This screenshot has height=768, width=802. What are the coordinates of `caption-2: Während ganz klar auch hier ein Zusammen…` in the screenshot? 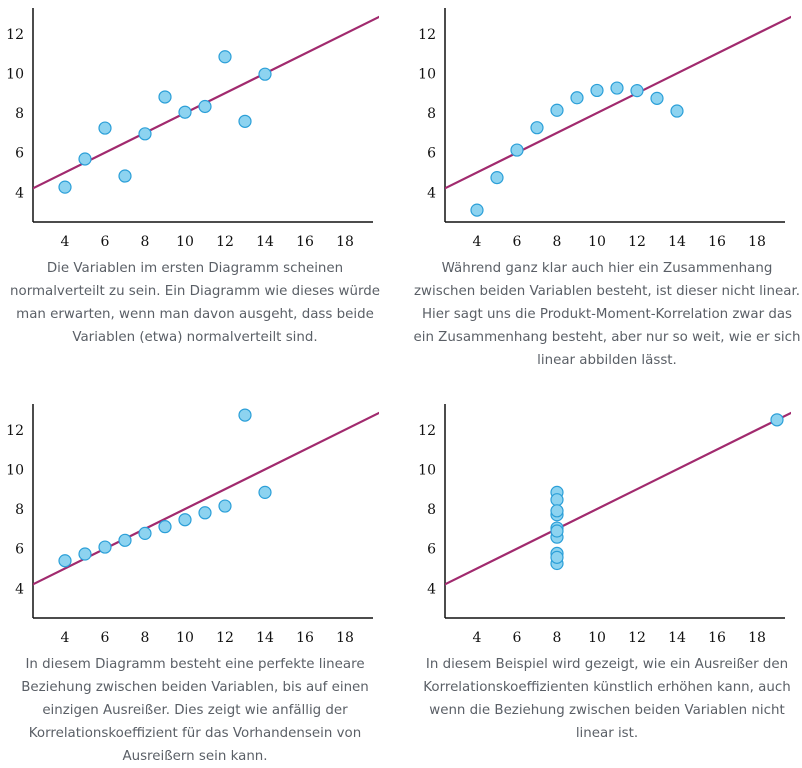 It's located at (607, 314).